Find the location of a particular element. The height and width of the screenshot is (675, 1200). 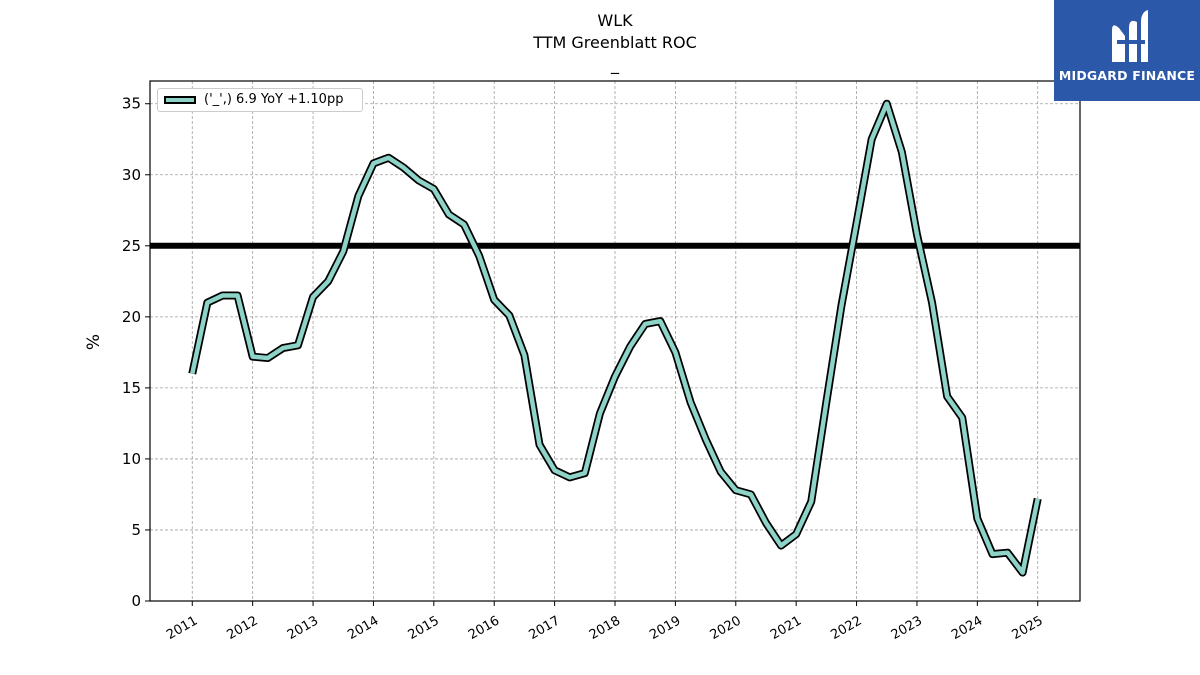

x-tick-label: 2016 is located at coordinates (484, 628).